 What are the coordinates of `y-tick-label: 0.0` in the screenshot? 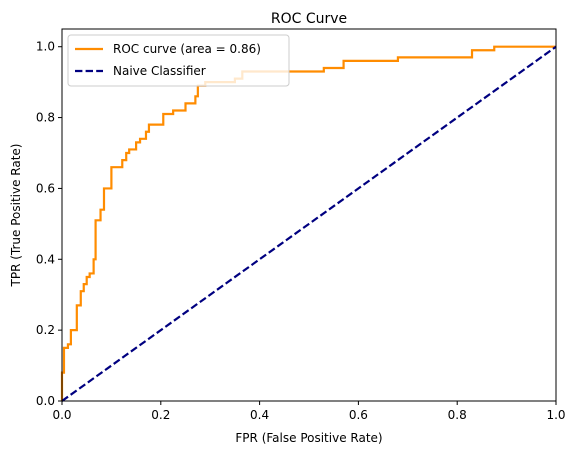 It's located at (45, 401).